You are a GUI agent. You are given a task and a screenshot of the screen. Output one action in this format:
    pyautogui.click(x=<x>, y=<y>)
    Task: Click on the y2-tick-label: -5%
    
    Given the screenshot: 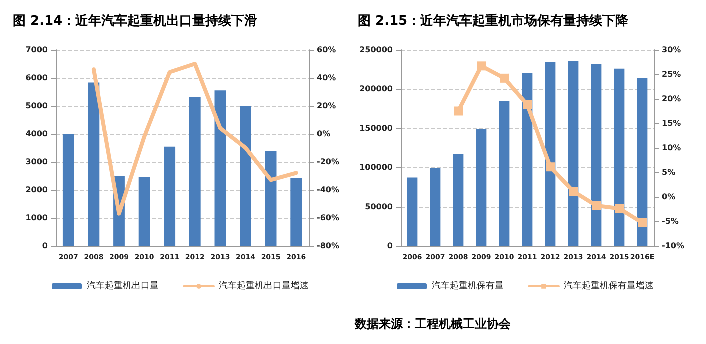 What is the action you would take?
    pyautogui.click(x=670, y=221)
    